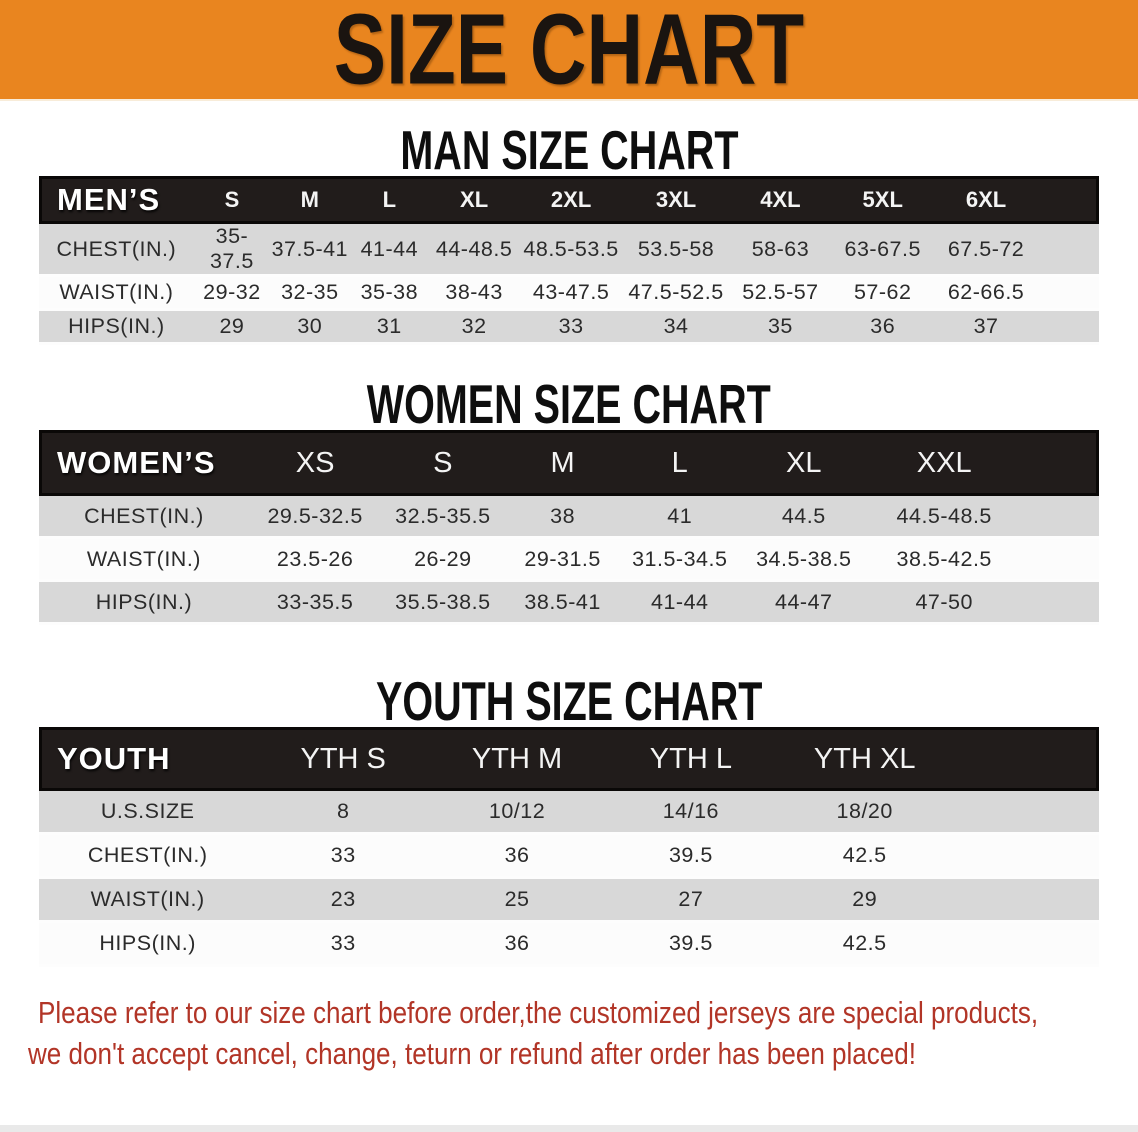 This screenshot has width=1138, height=1132. What do you see at coordinates (569, 404) in the screenshot?
I see `women-section-heading: WOMEN SIZE CHART` at bounding box center [569, 404].